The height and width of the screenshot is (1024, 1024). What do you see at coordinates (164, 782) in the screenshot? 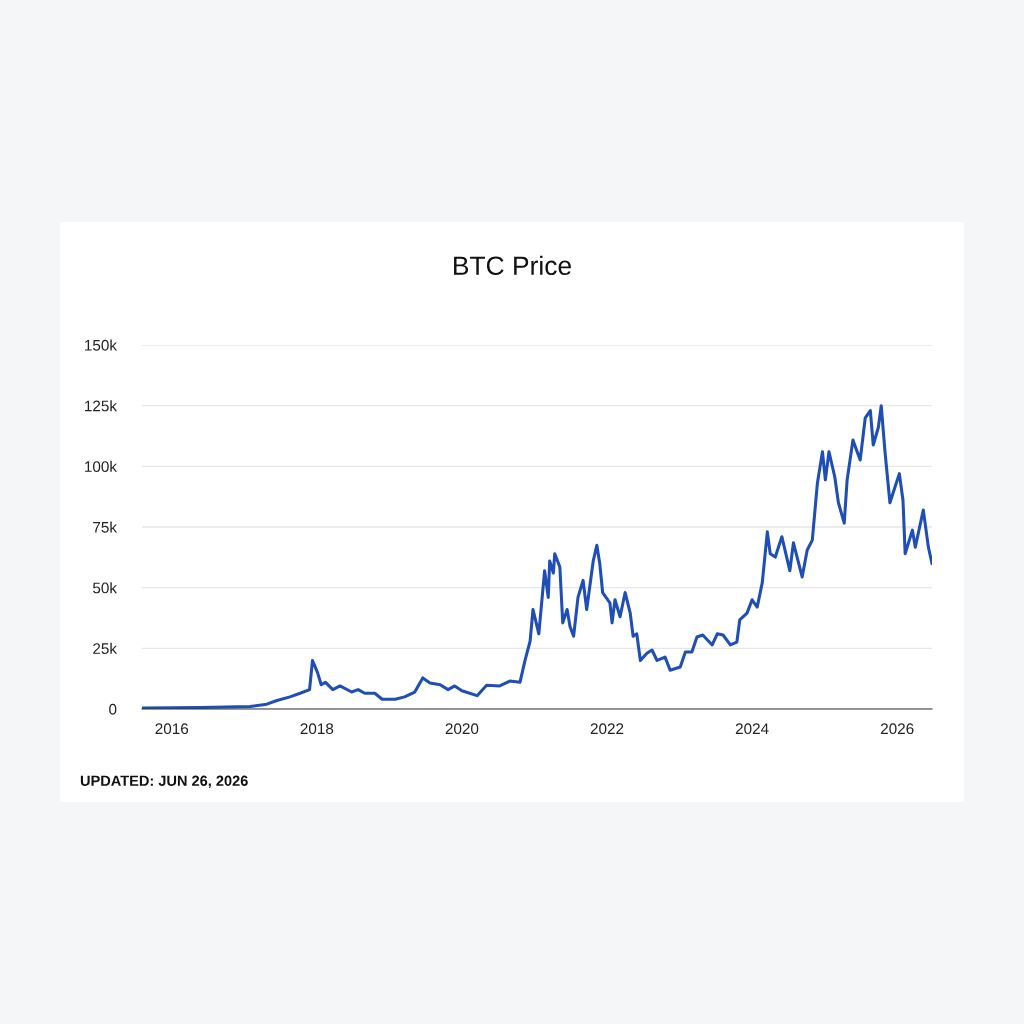
I see `text: UPDATED: JUN 26, 2026` at bounding box center [164, 782].